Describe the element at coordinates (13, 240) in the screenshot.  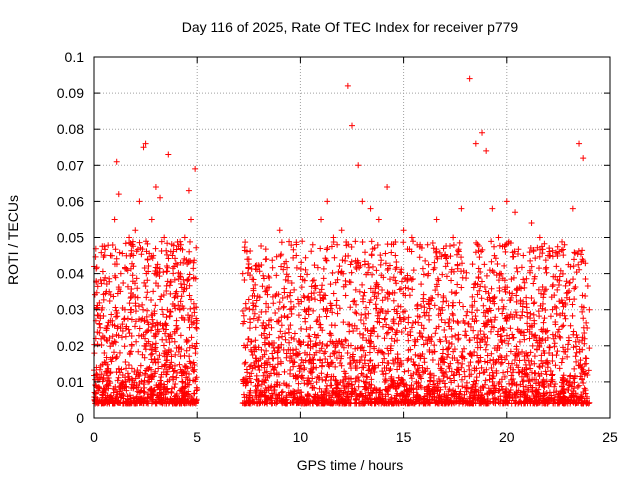
I see `y-axis-label: ROTI / TECUs` at that location.